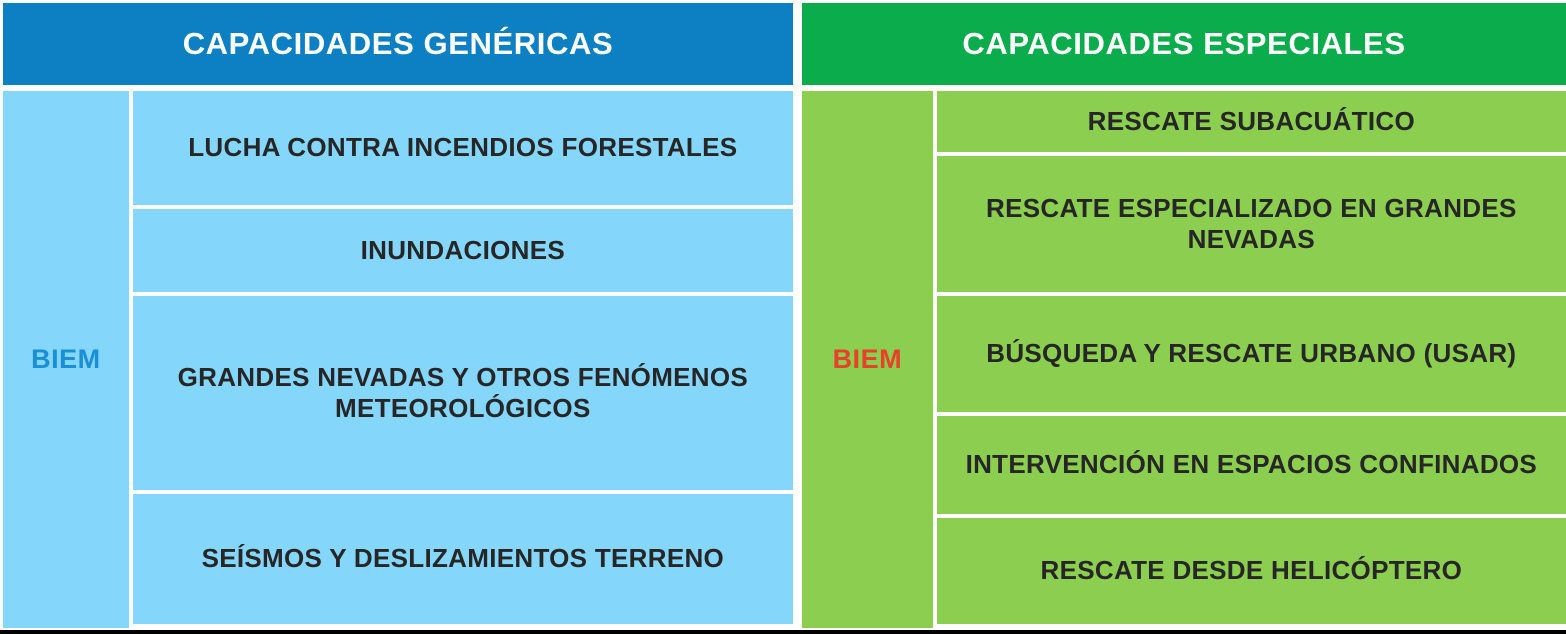  What do you see at coordinates (1251, 356) in the screenshot?
I see `table-row: BÚSQUEDA Y RESCATE URBANO (USAR)` at bounding box center [1251, 356].